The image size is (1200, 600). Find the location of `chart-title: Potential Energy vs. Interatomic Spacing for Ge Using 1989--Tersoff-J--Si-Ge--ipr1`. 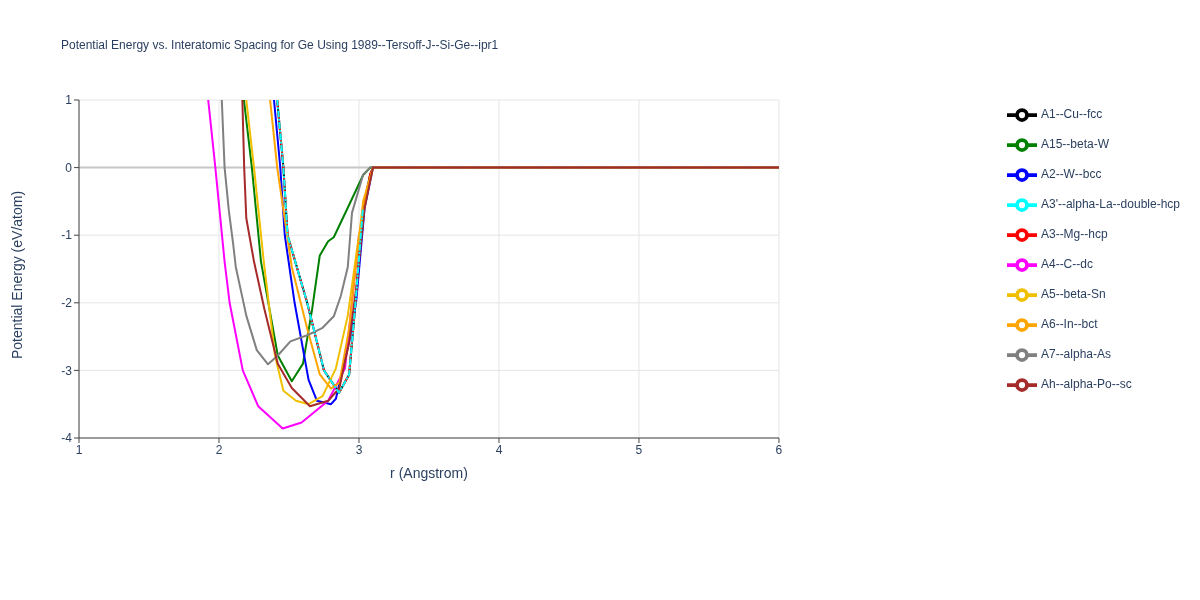

chart-title: Potential Energy vs. Interatomic Spacing for Ge Using 1989--Tersoff-J--Si-Ge--ipr1 is located at coordinates (280, 45).